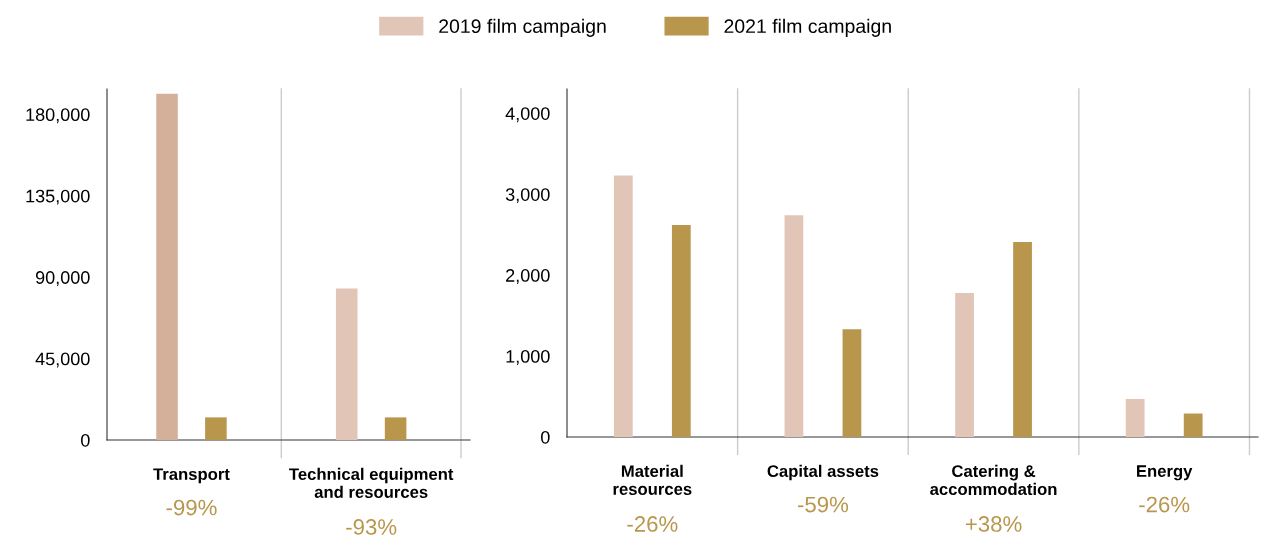  What do you see at coordinates (371, 527) in the screenshot?
I see `text: -93%` at bounding box center [371, 527].